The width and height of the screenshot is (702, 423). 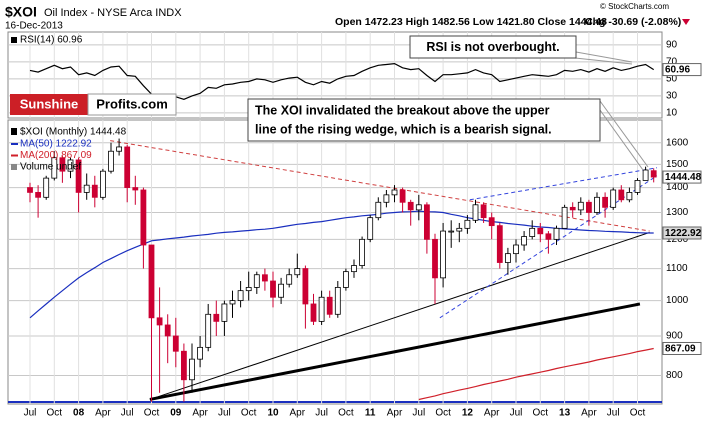 I want to click on series-line, so click(x=342, y=81).